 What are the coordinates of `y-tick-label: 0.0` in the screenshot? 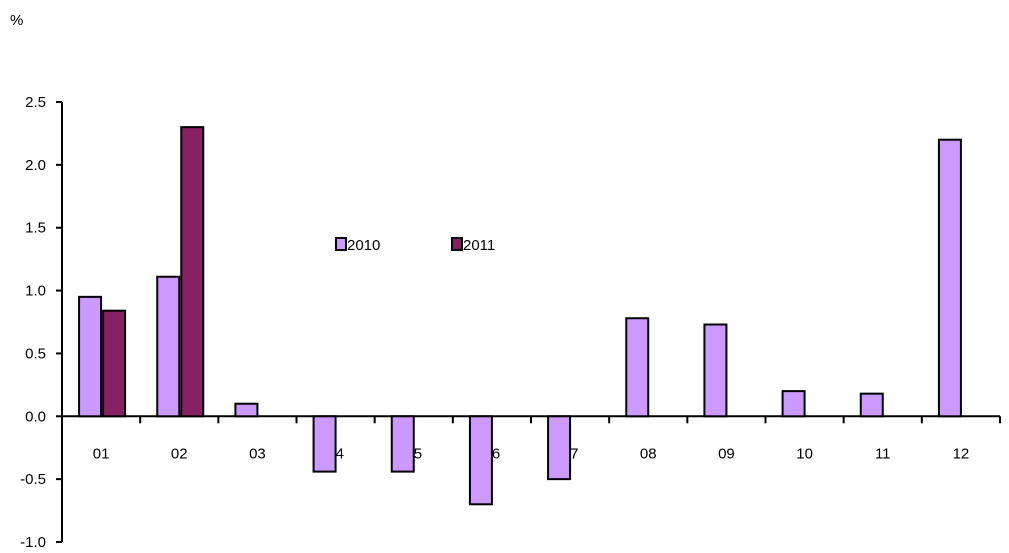 It's located at (35, 416).